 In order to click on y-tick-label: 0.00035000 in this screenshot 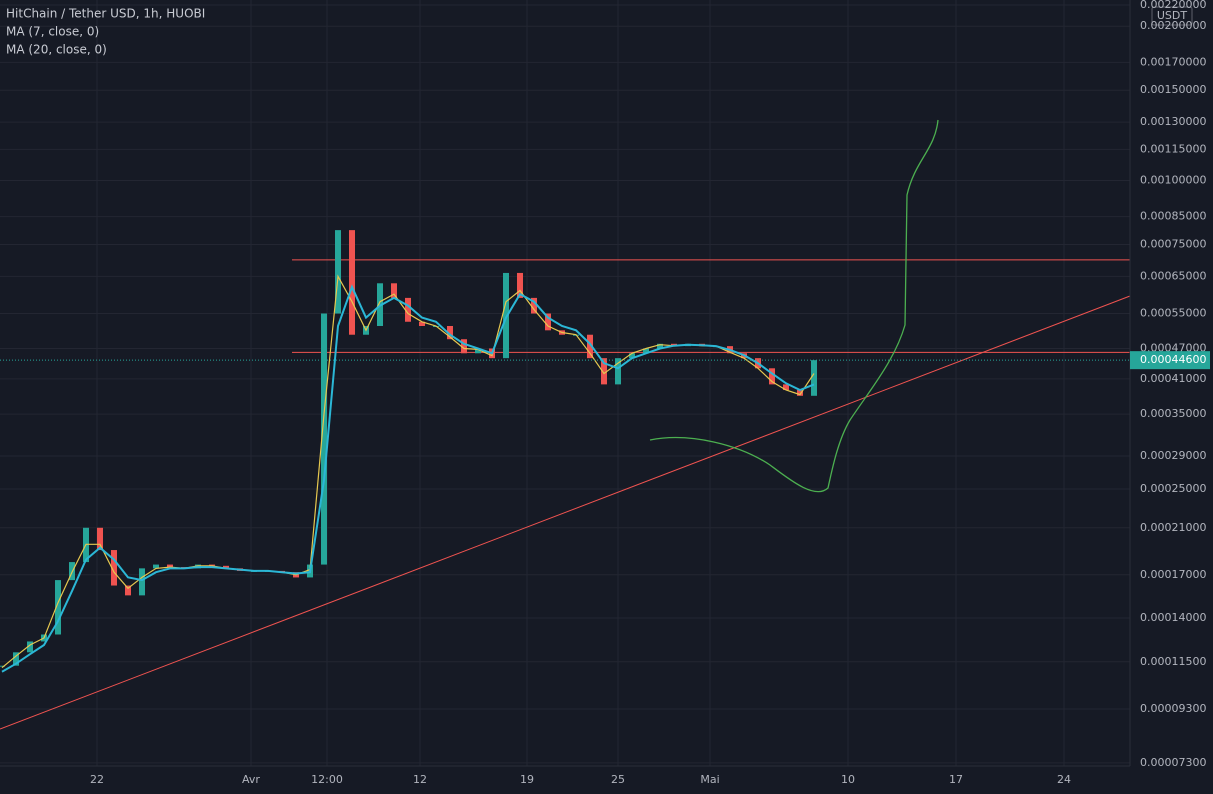, I will do `click(1173, 413)`.